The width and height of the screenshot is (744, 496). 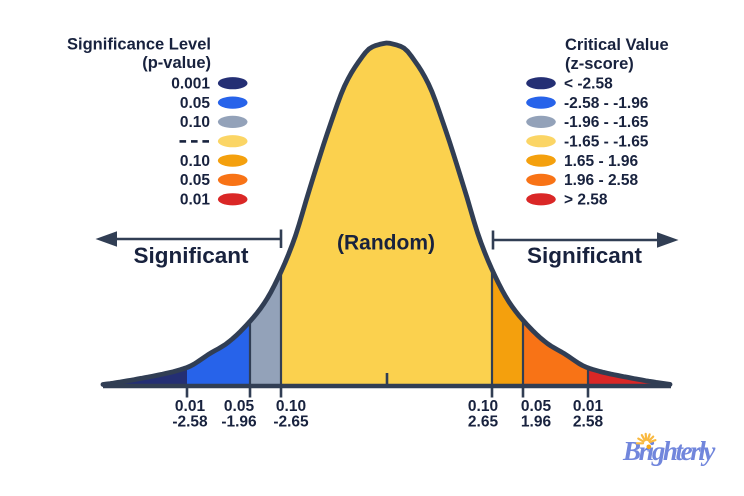 What do you see at coordinates (606, 122) in the screenshot?
I see `svg-text: -1.96 - -1.65` at bounding box center [606, 122].